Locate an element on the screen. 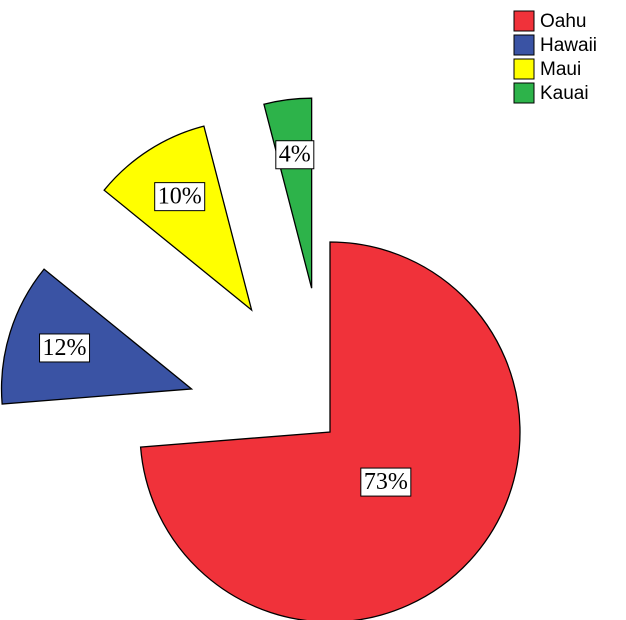 Image resolution: width=626 pixels, height=620 pixels. data-label: 4% is located at coordinates (295, 155).